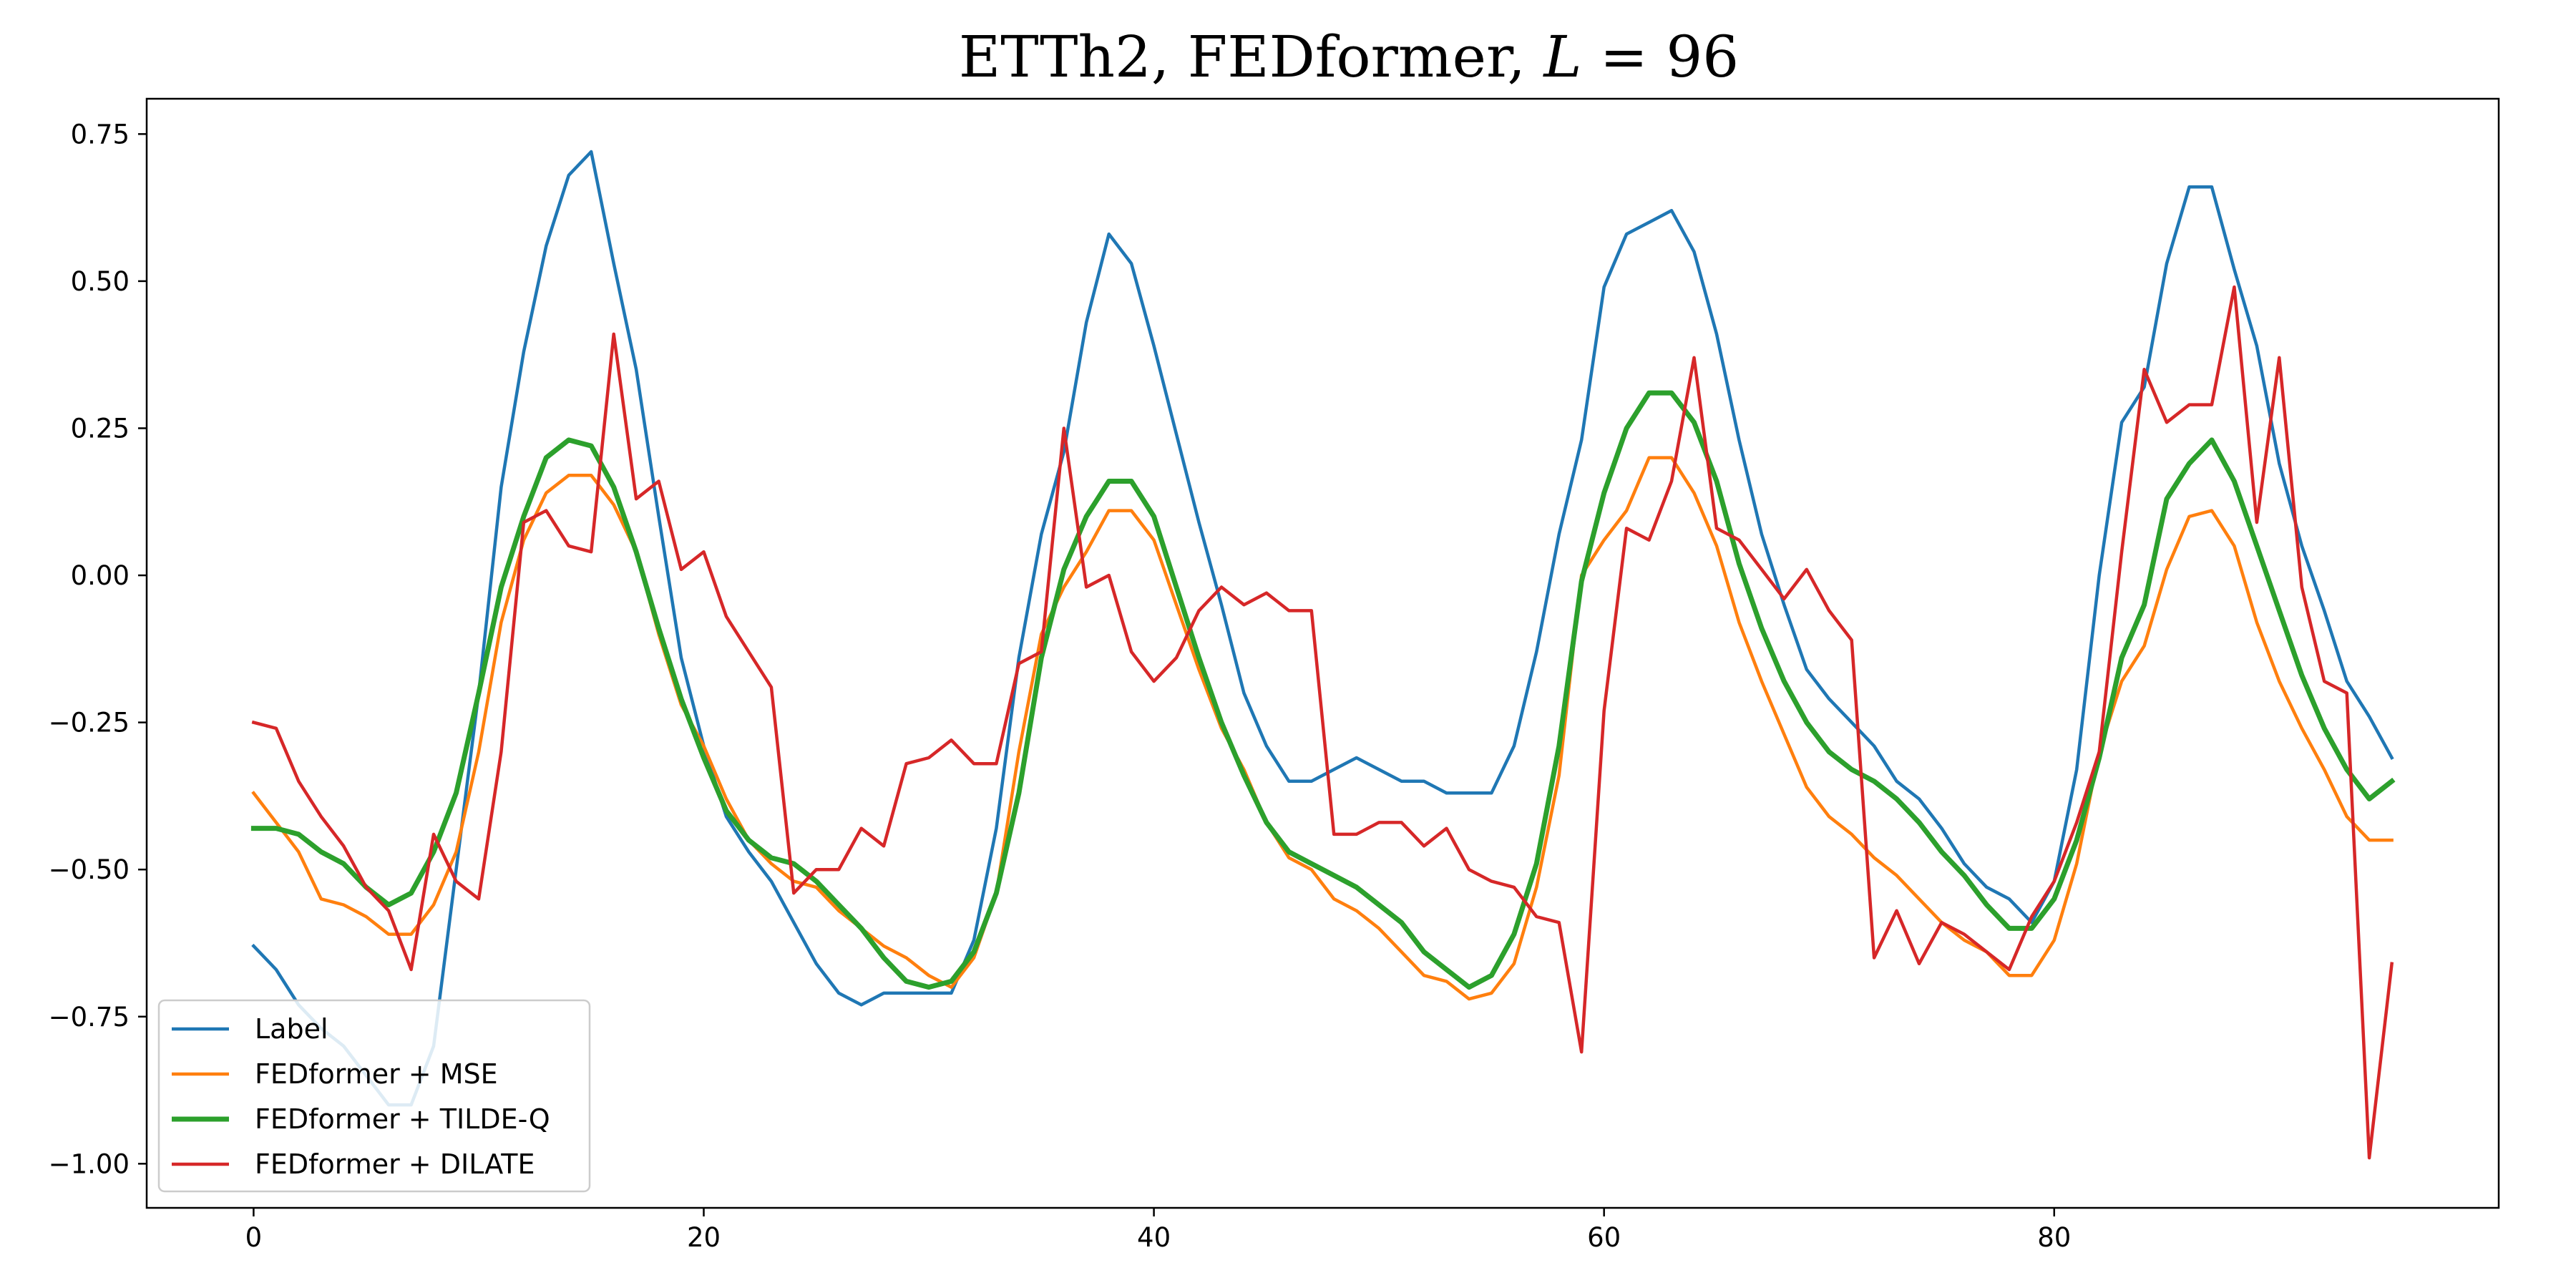 This screenshot has width=2576, height=1288. What do you see at coordinates (1251, 57) in the screenshot?
I see `chart-title-prefix: ETTh2, FEDformer,` at bounding box center [1251, 57].